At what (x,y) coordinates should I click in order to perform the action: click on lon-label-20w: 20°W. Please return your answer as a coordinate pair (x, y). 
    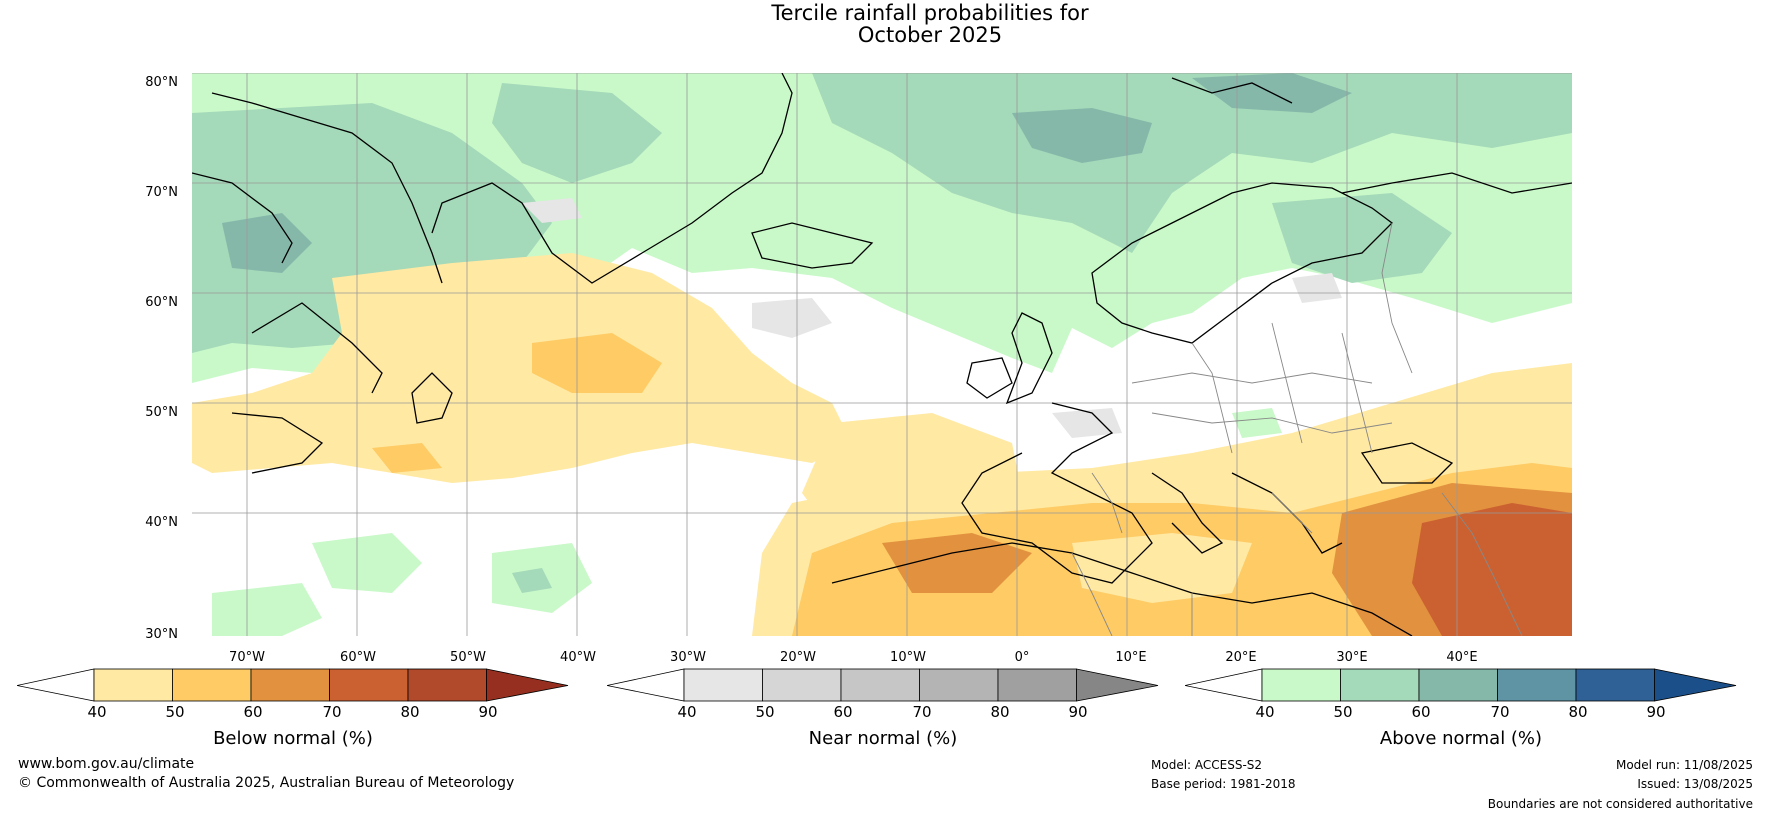
    Looking at the image, I should click on (798, 657).